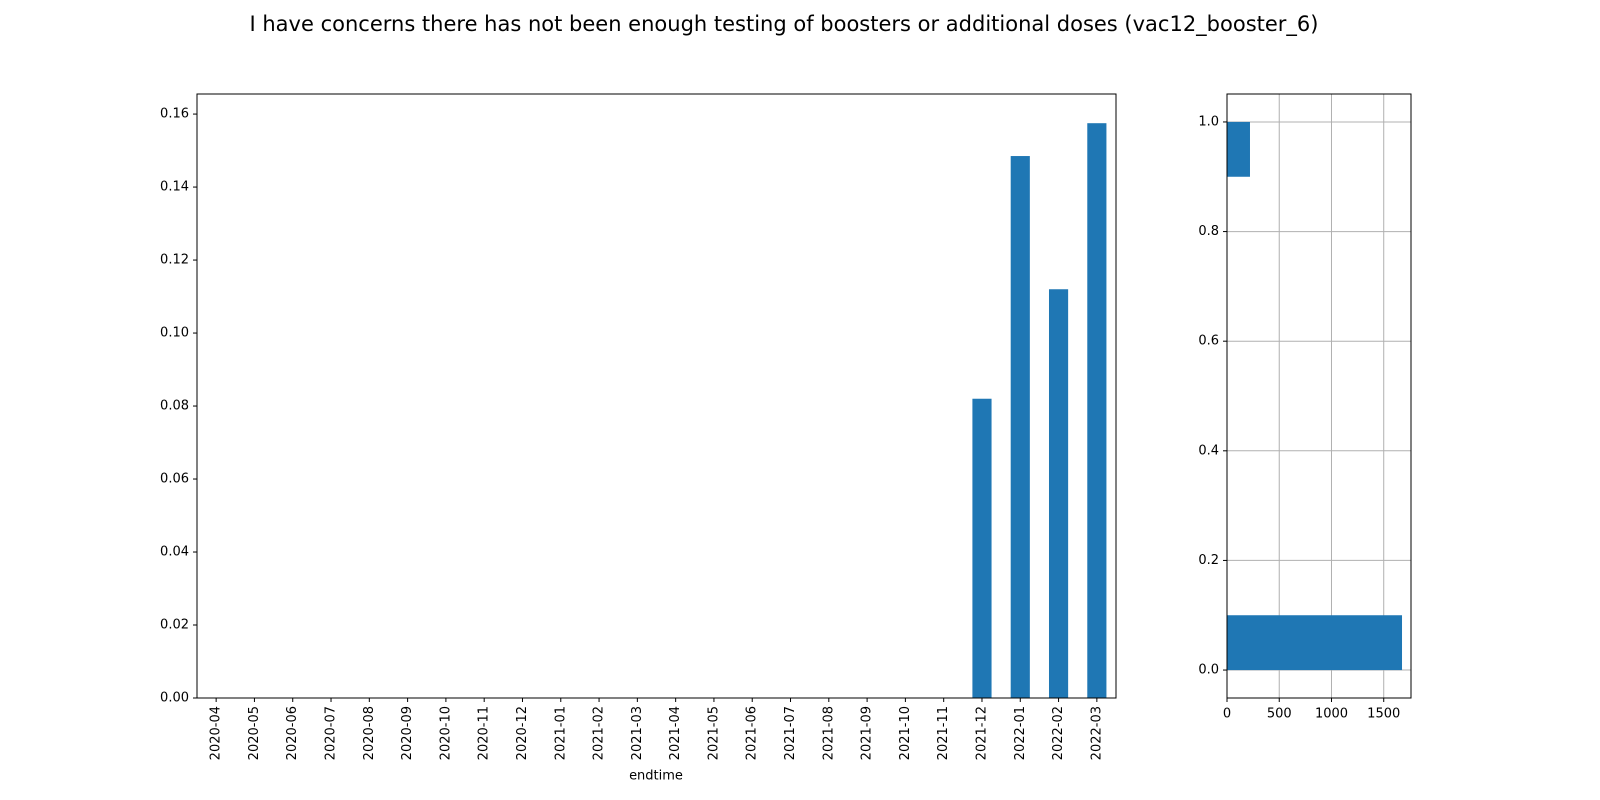 This screenshot has height=800, width=1600. Describe the element at coordinates (905, 733) in the screenshot. I see `x-tick-label: 2021-10` at that location.